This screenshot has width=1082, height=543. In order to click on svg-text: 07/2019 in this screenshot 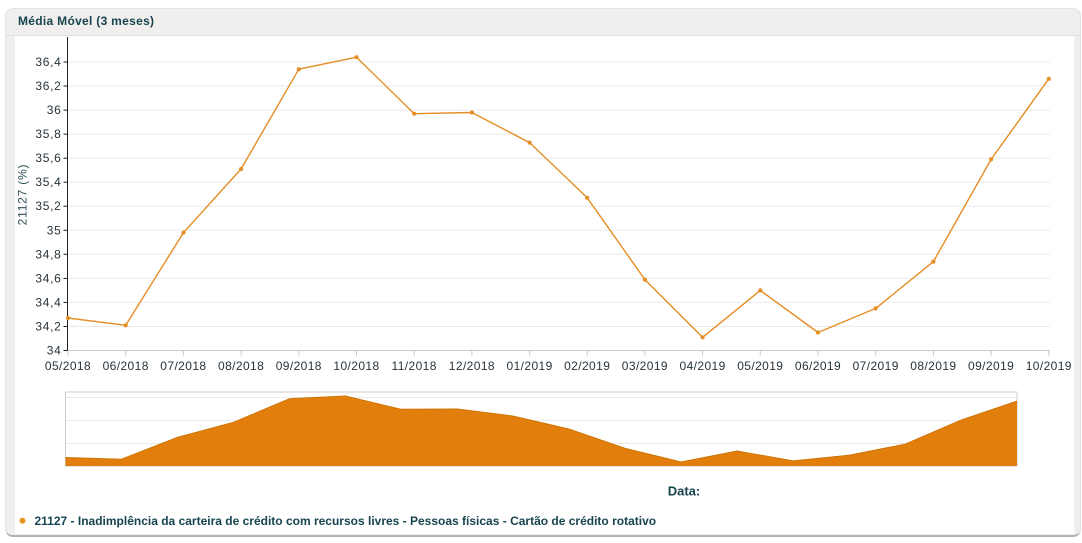, I will do `click(876, 366)`.